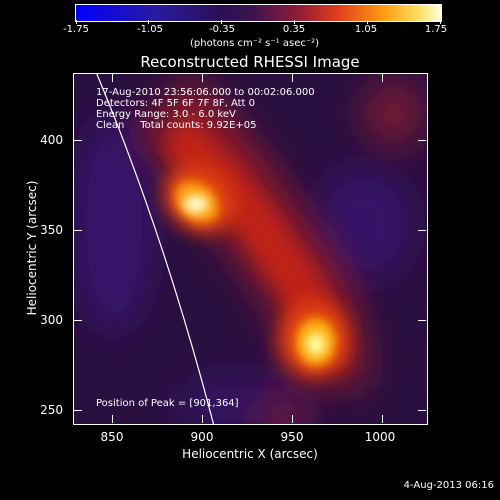  I want to click on x-axis-label: Heliocentric X (arcsec), so click(250, 454).